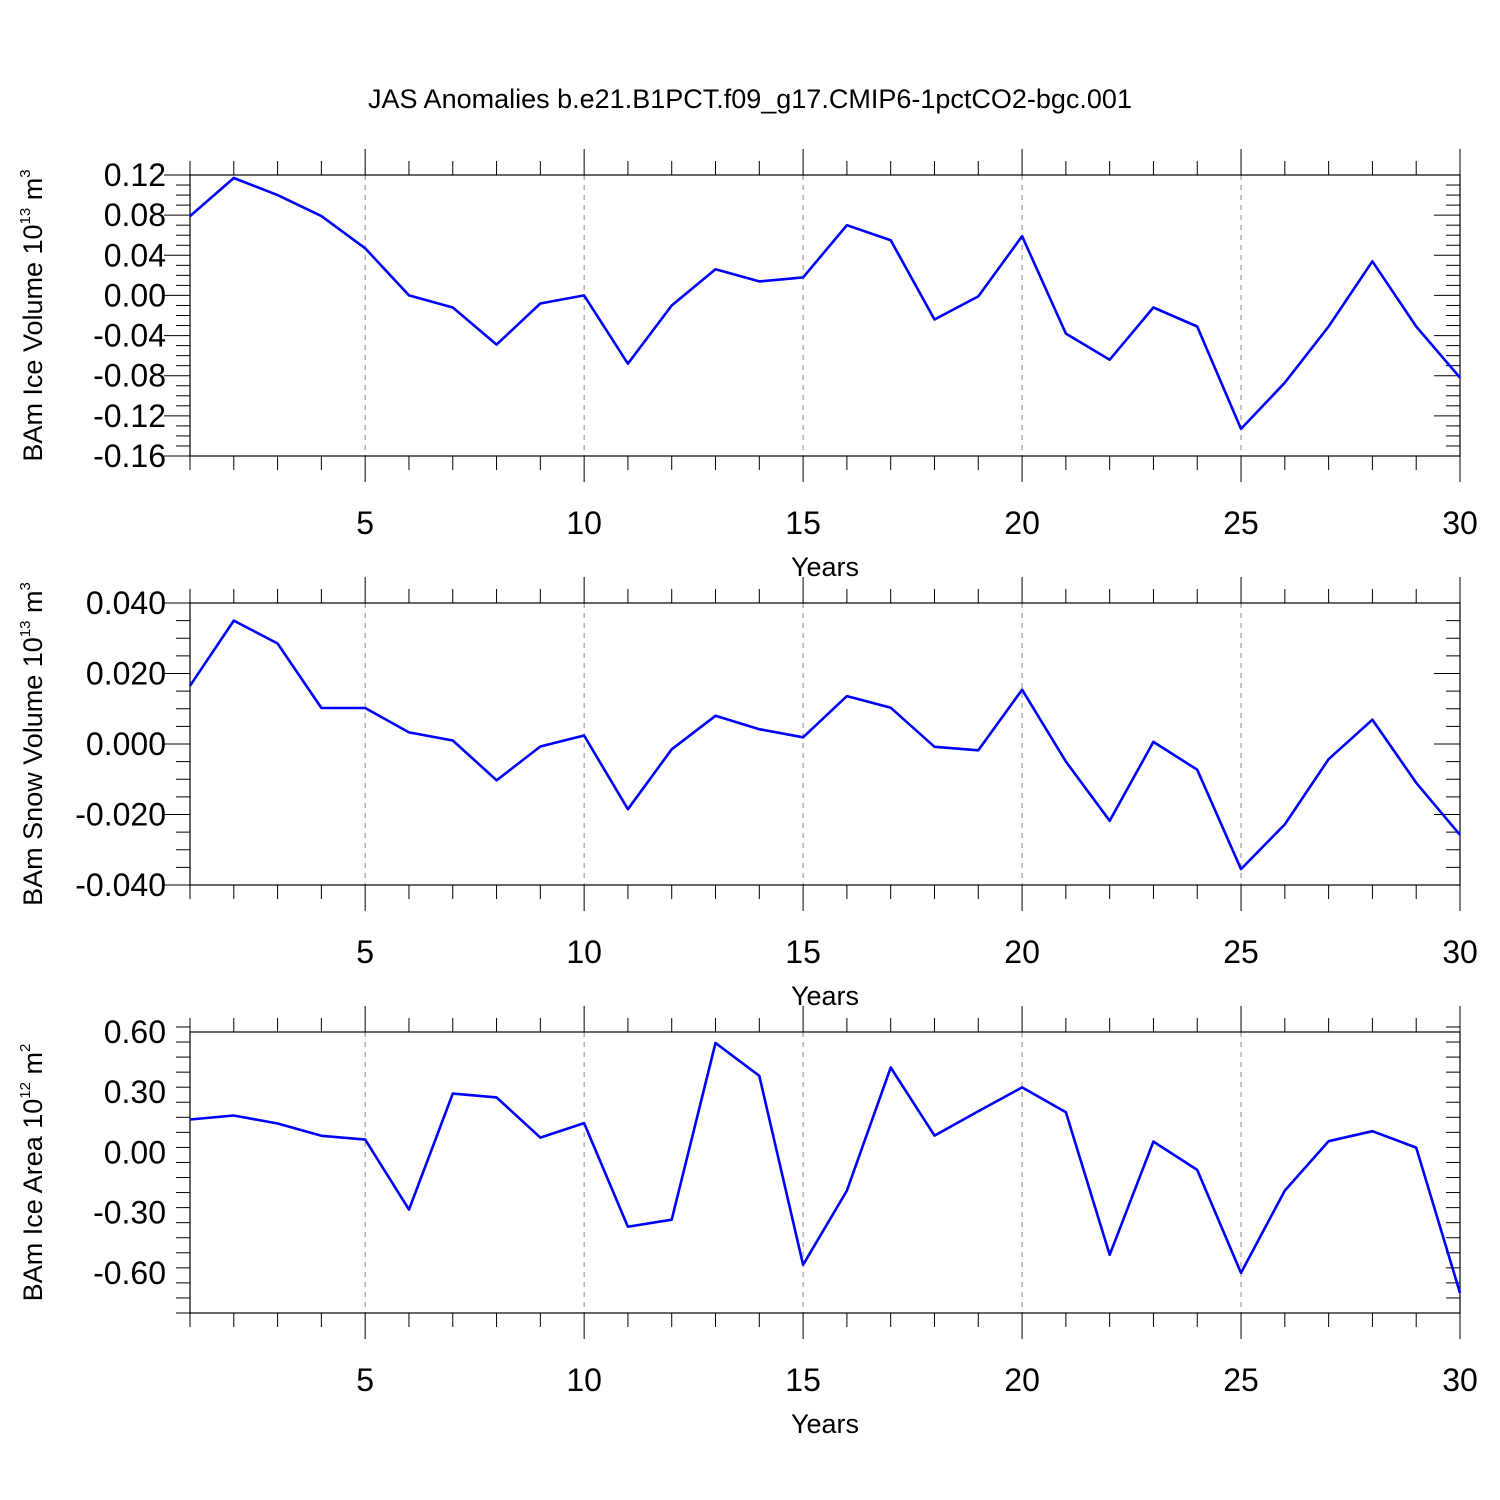 This screenshot has width=1500, height=1500. What do you see at coordinates (129, 1213) in the screenshot?
I see `y-tick-label: -0.30` at bounding box center [129, 1213].